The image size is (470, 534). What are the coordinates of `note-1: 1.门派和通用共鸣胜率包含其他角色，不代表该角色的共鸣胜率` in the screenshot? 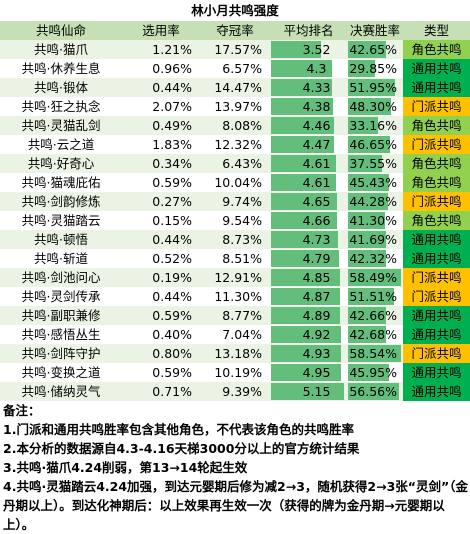 It's located at (178, 429).